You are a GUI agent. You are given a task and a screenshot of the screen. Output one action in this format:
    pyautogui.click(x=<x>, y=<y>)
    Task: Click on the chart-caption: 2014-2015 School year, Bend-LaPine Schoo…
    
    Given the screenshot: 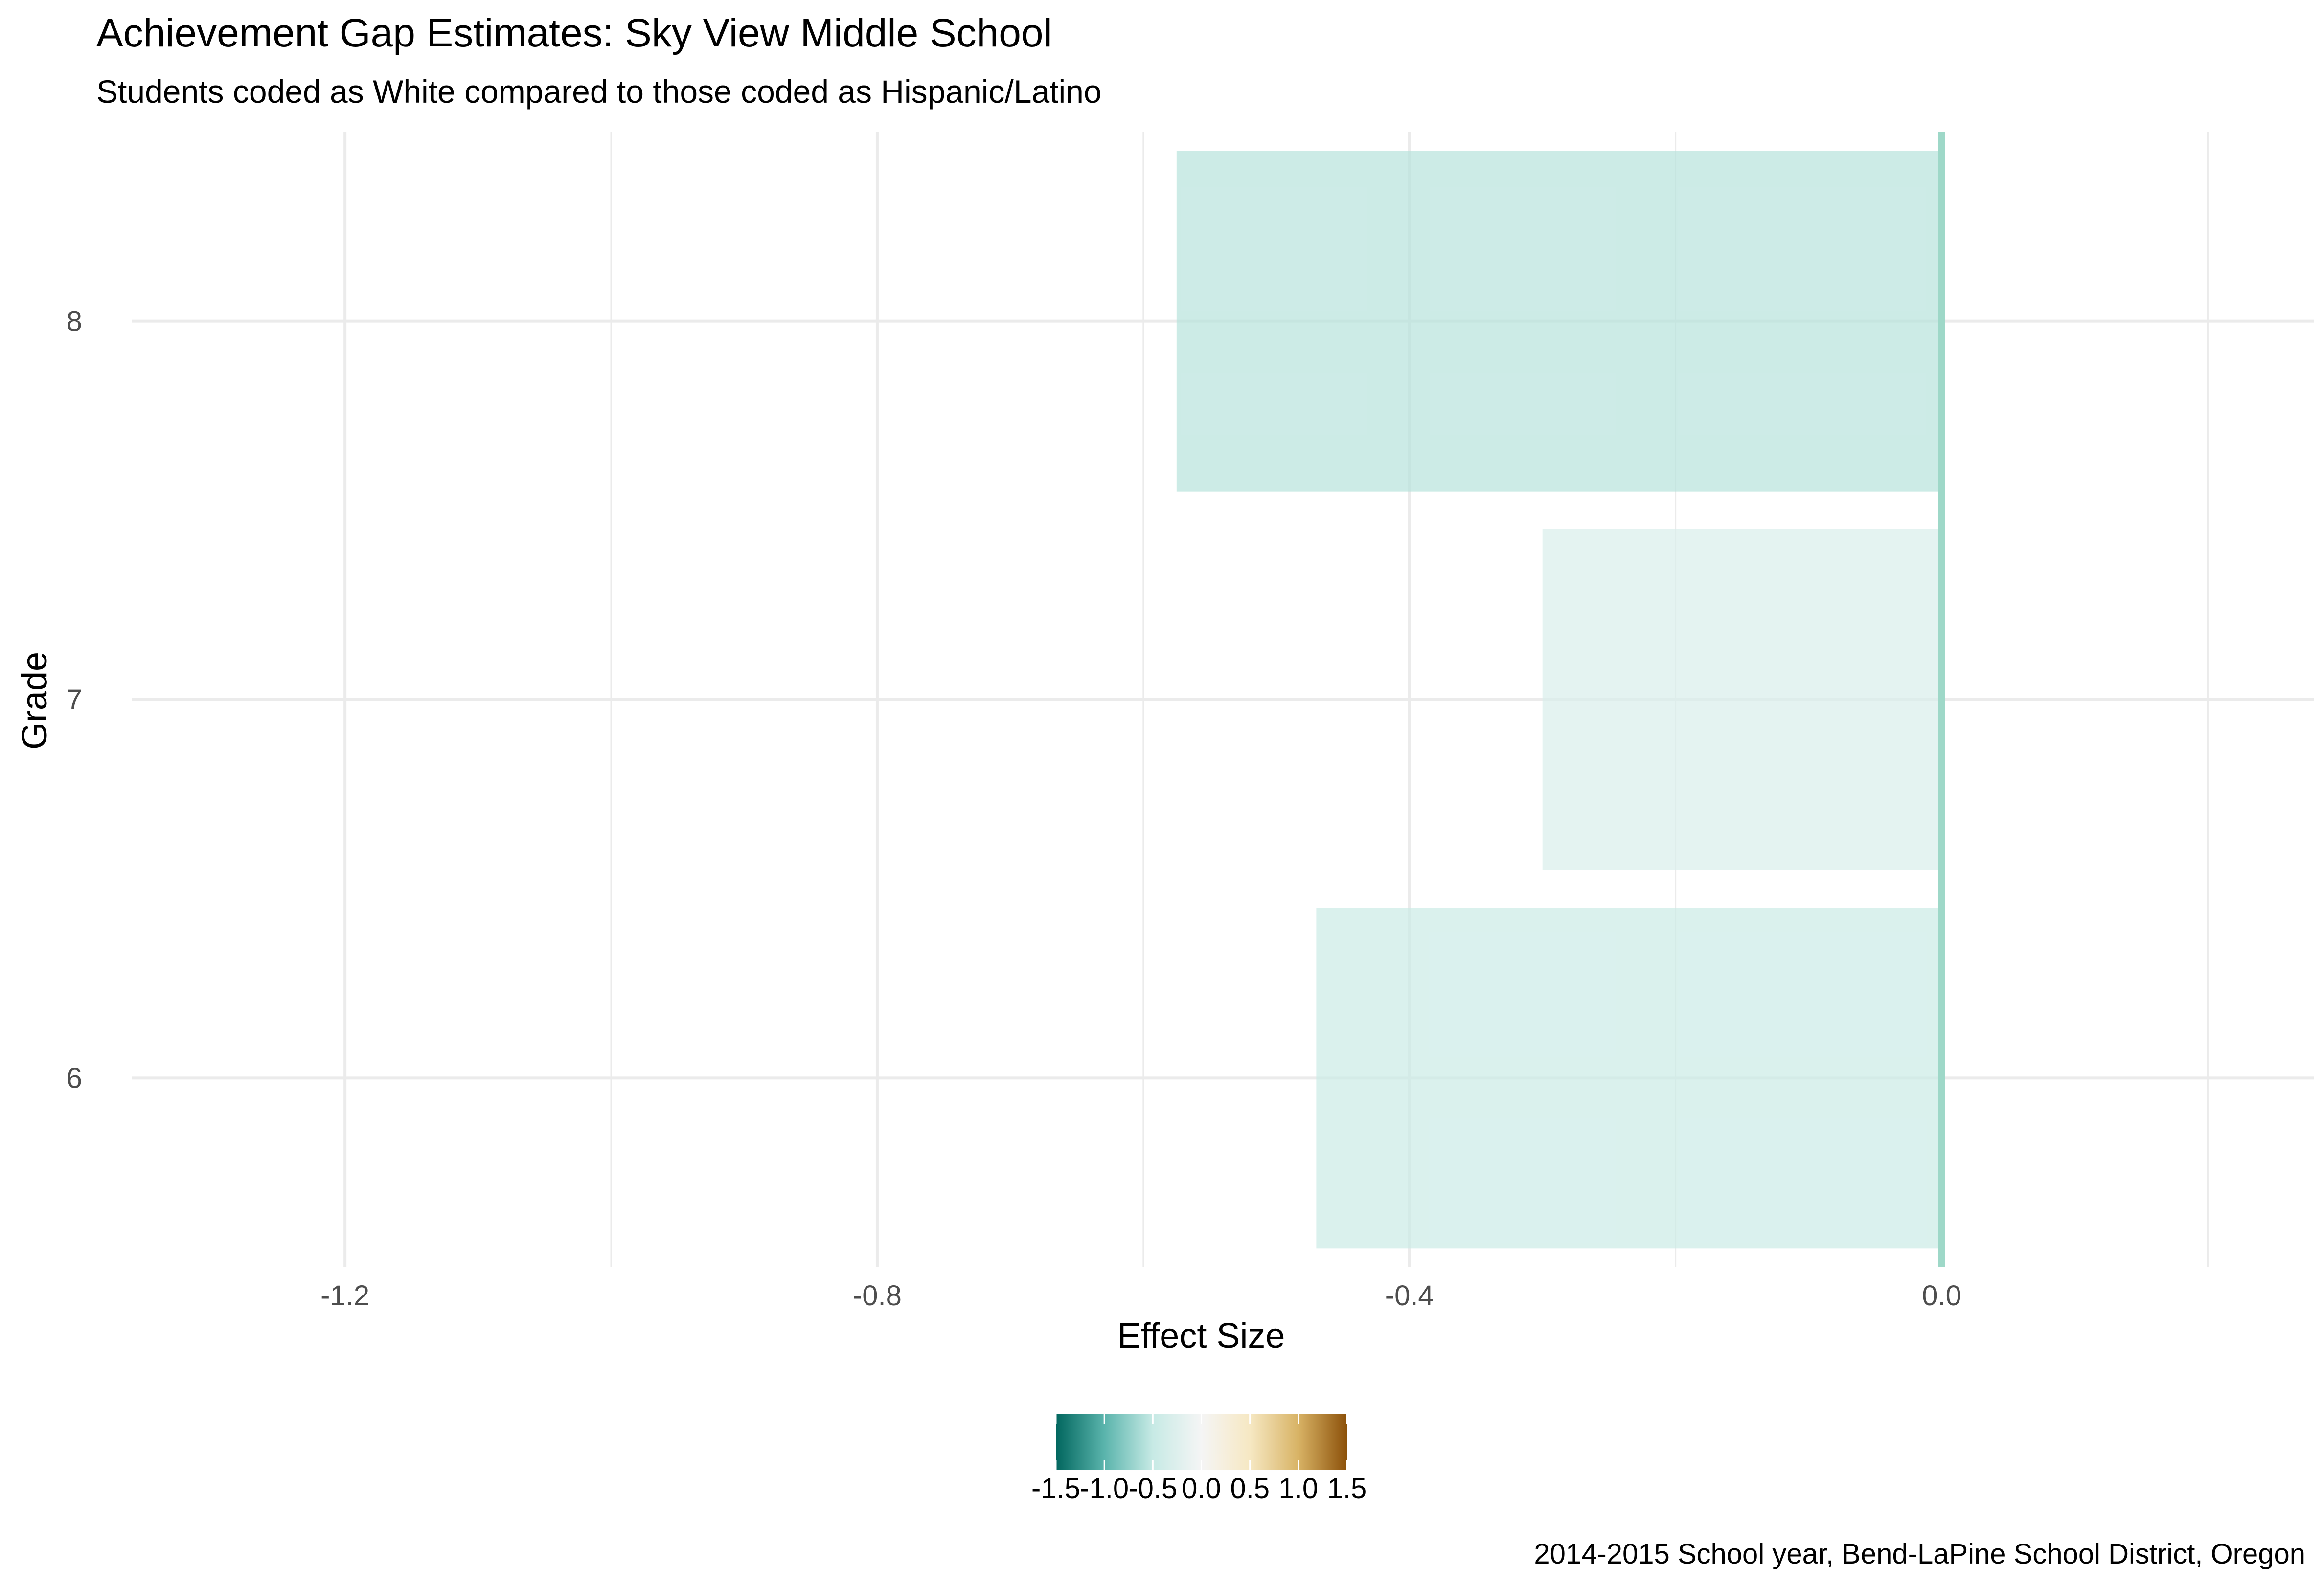 What is the action you would take?
    pyautogui.click(x=1920, y=1554)
    